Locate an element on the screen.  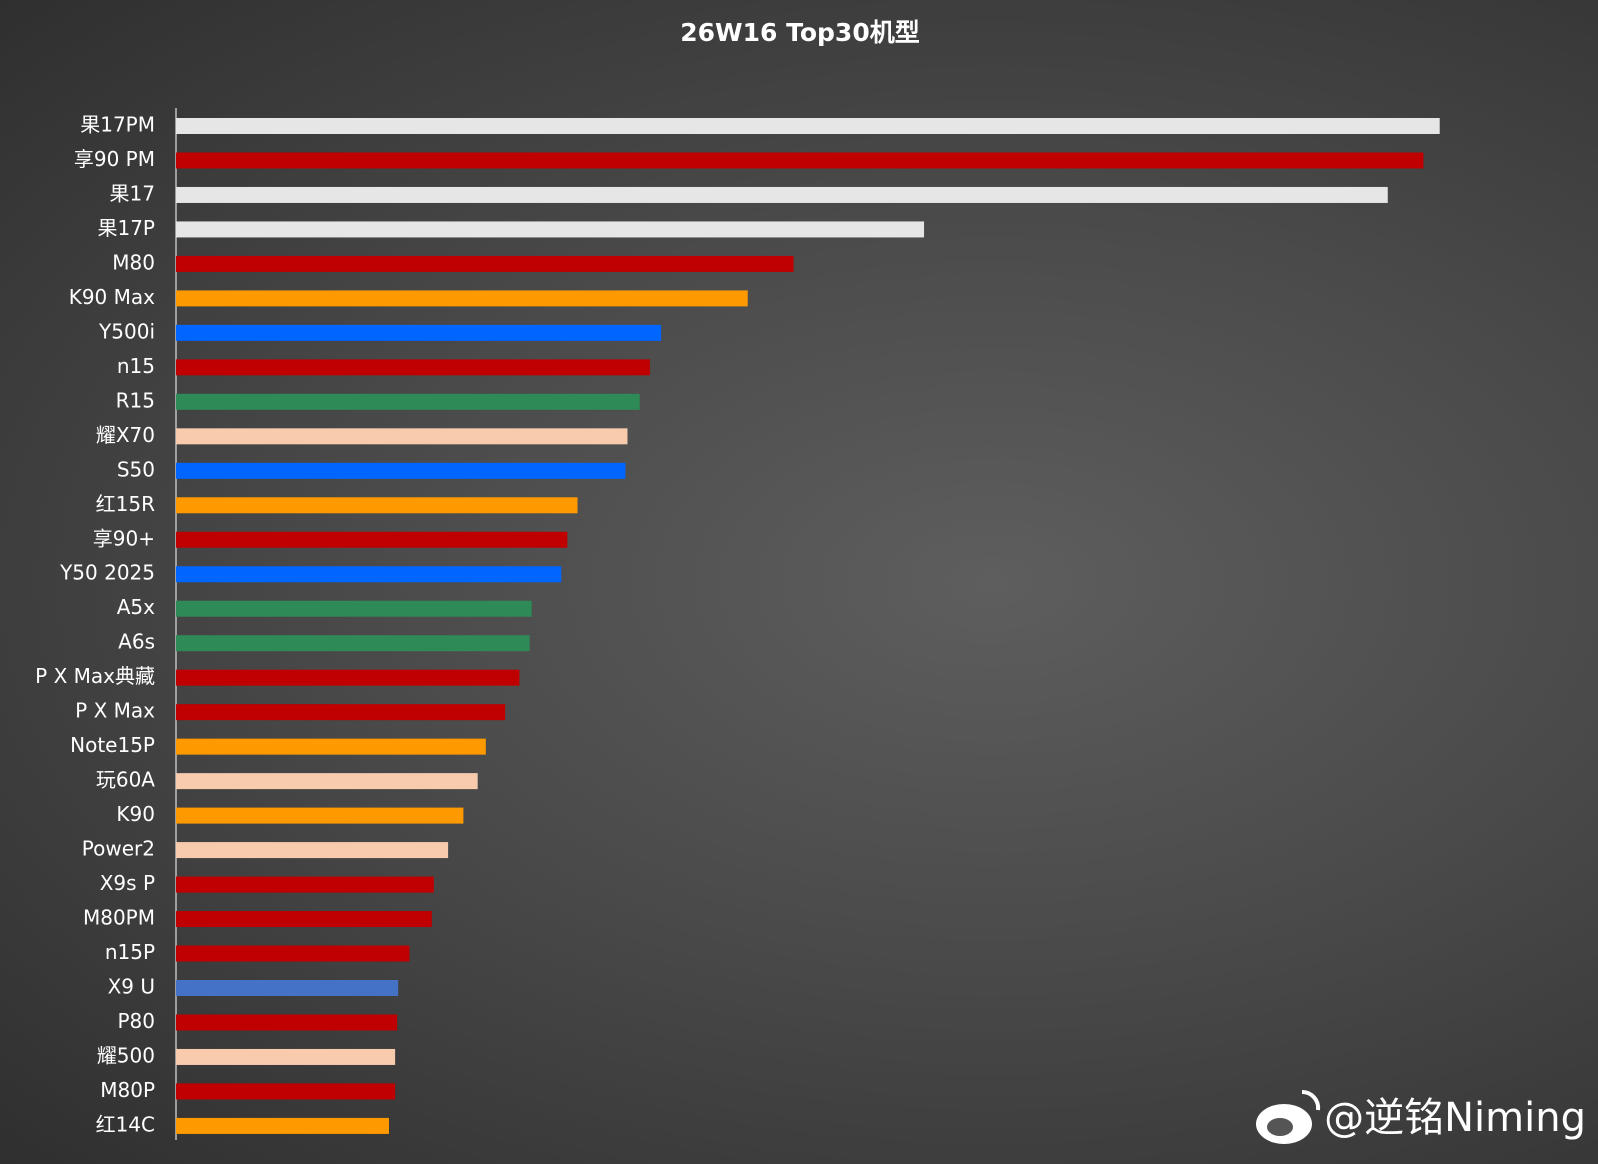
y-tick-label: Note15P is located at coordinates (112, 745).